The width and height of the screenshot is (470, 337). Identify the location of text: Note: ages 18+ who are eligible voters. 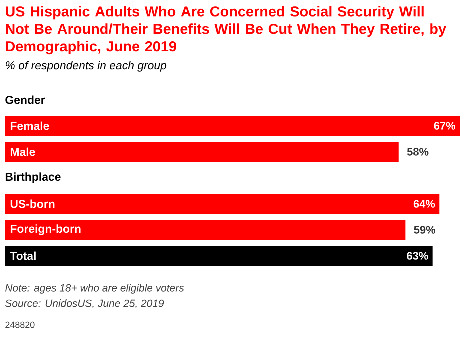
(95, 289).